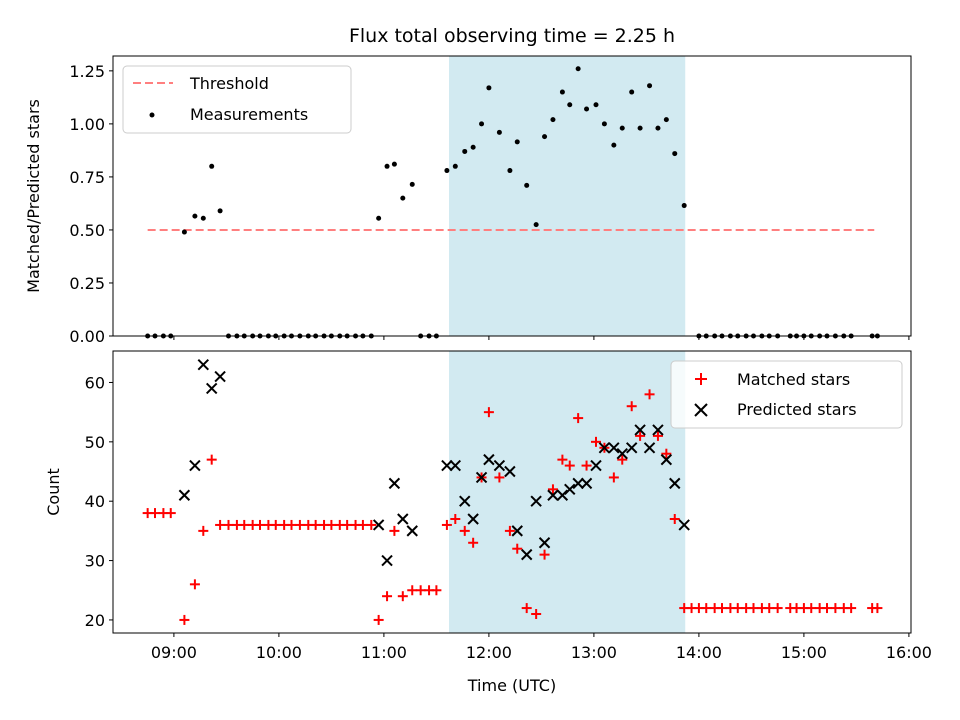 This screenshot has width=960, height=720. What do you see at coordinates (699, 652) in the screenshot?
I see `x-tick-label: 14:00` at bounding box center [699, 652].